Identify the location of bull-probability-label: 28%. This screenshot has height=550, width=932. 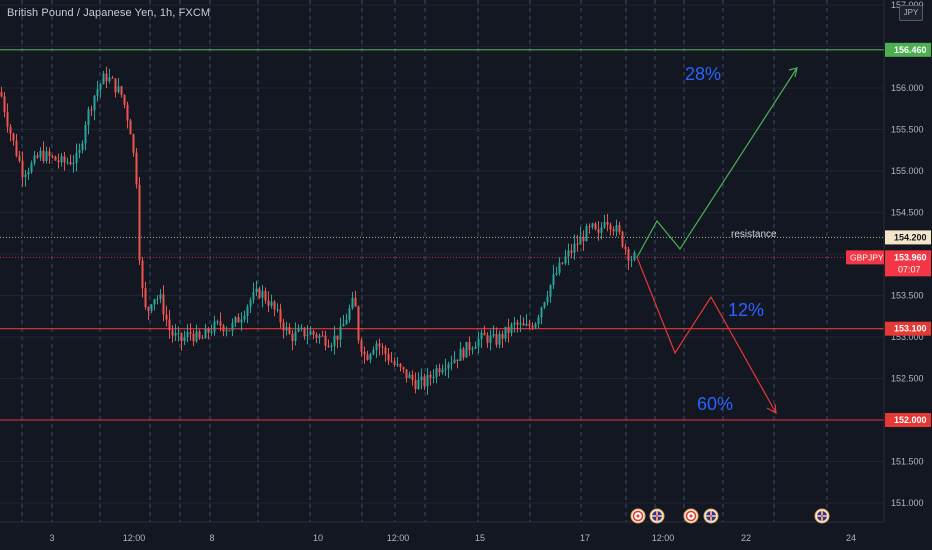
(703, 74).